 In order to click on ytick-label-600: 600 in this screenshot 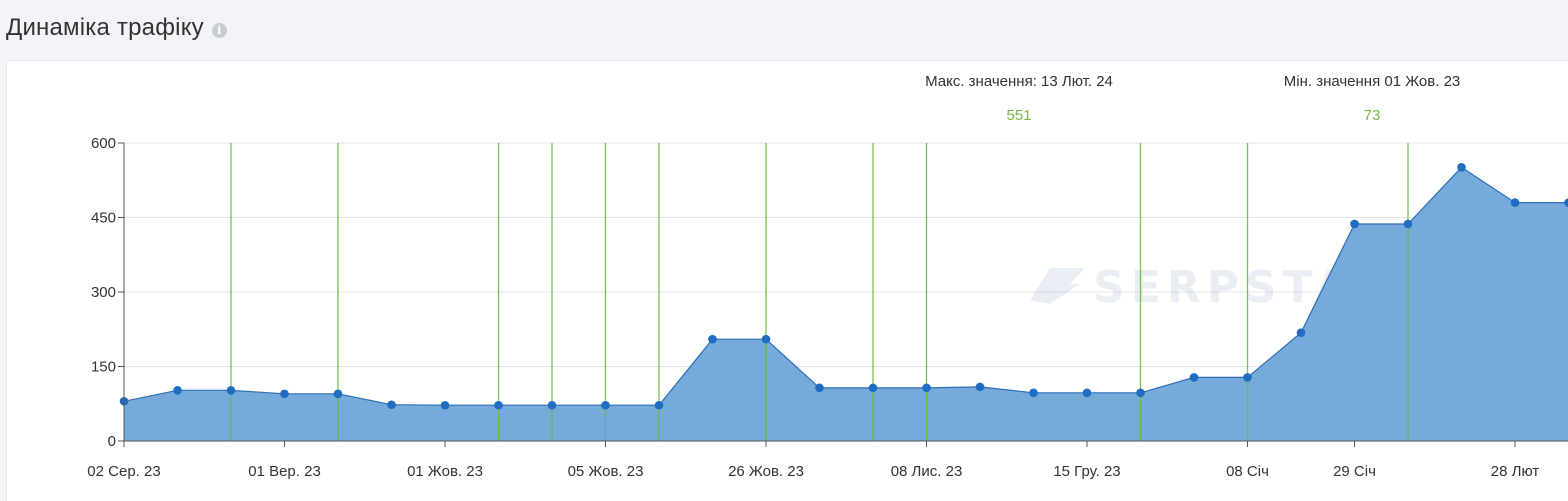, I will do `click(103, 143)`.